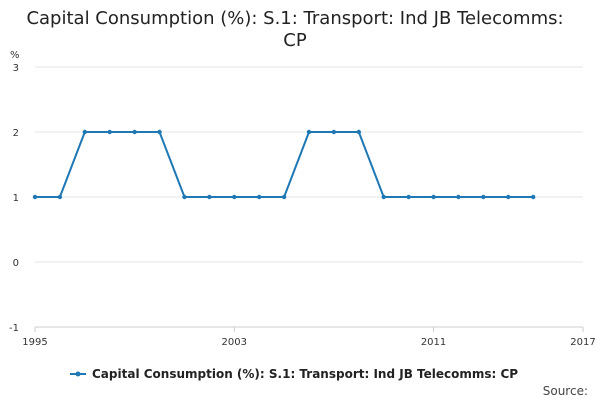  What do you see at coordinates (16, 133) in the screenshot?
I see `y-tick-label: 2` at bounding box center [16, 133].